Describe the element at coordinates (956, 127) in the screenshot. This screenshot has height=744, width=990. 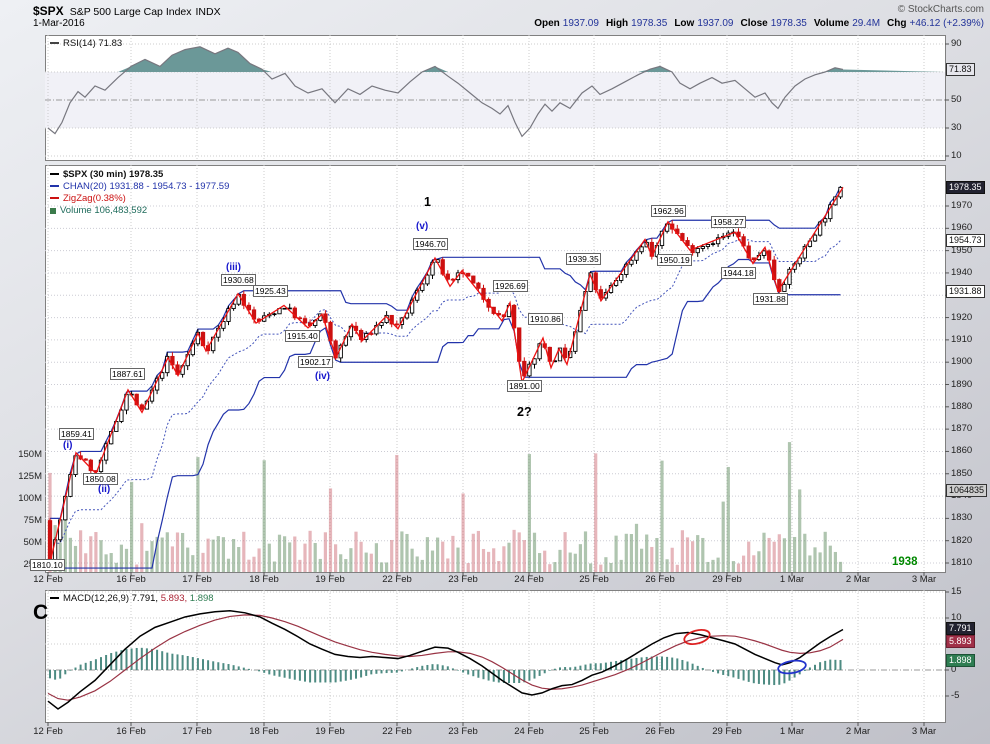
I see `rsi-axis-tick: 30` at that location.